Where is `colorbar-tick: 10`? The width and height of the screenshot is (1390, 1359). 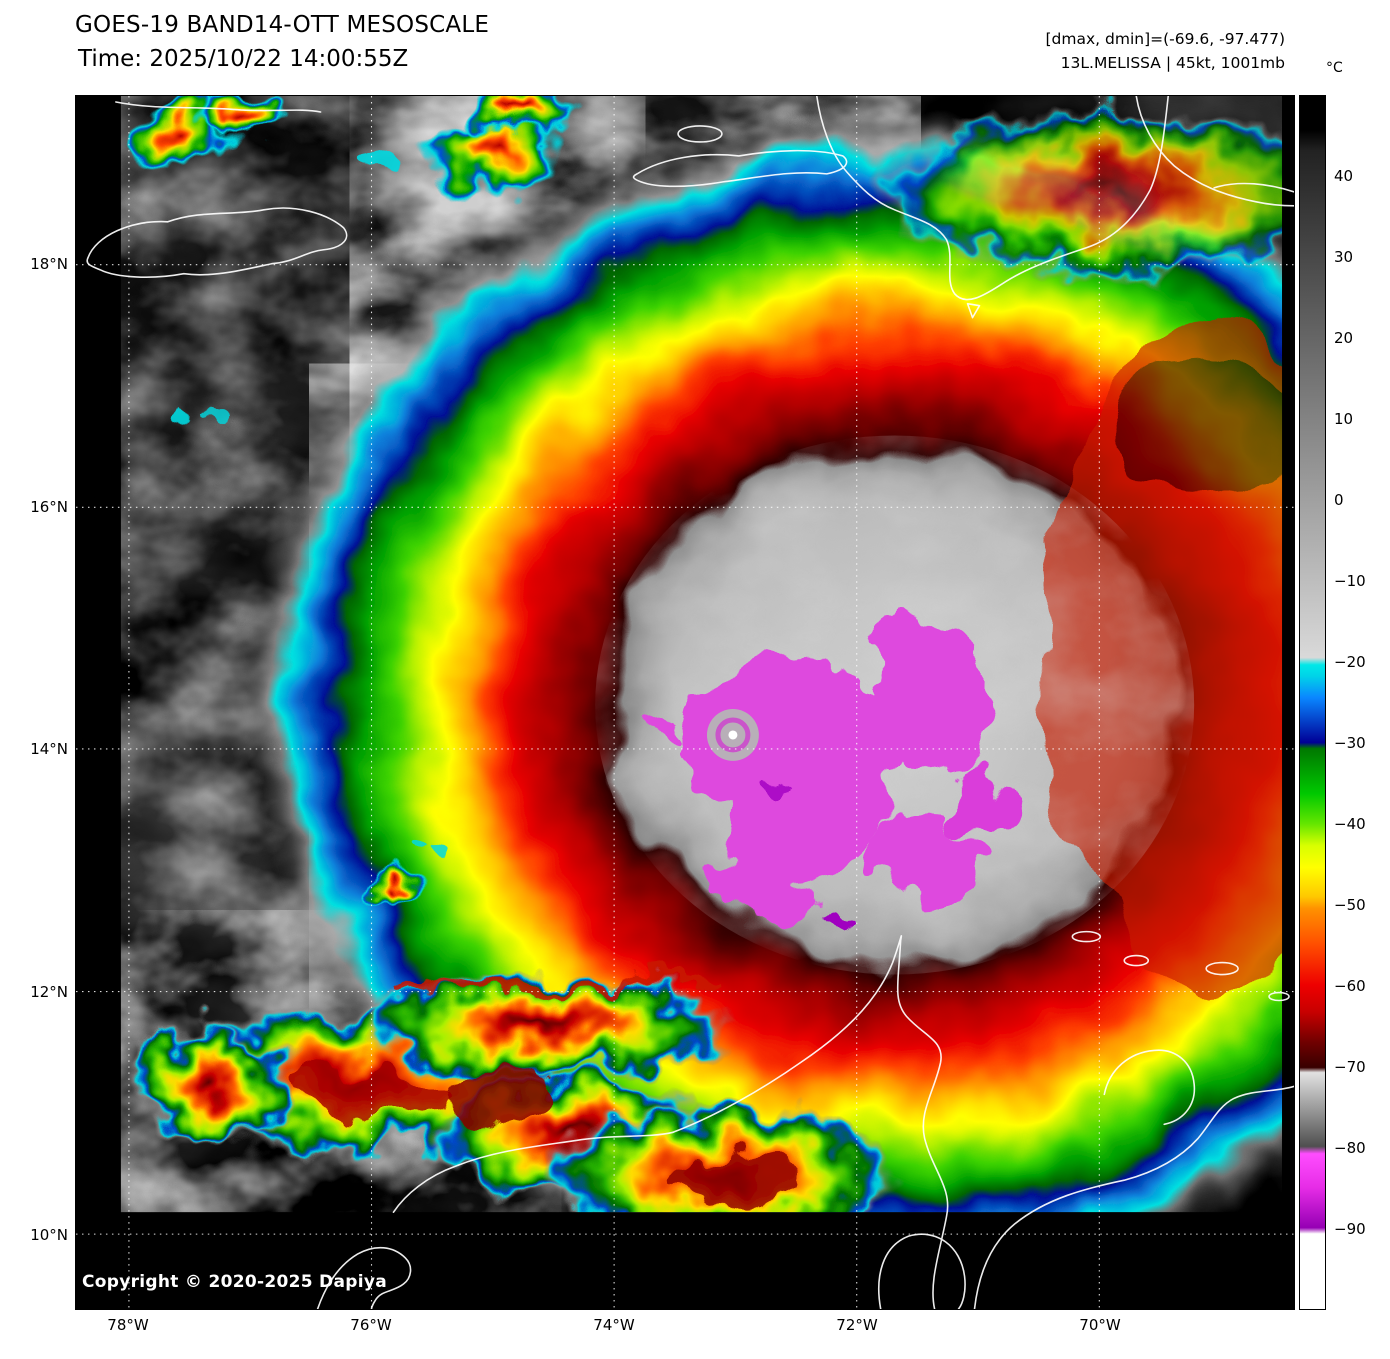 colorbar-tick: 10 is located at coordinates (1344, 419).